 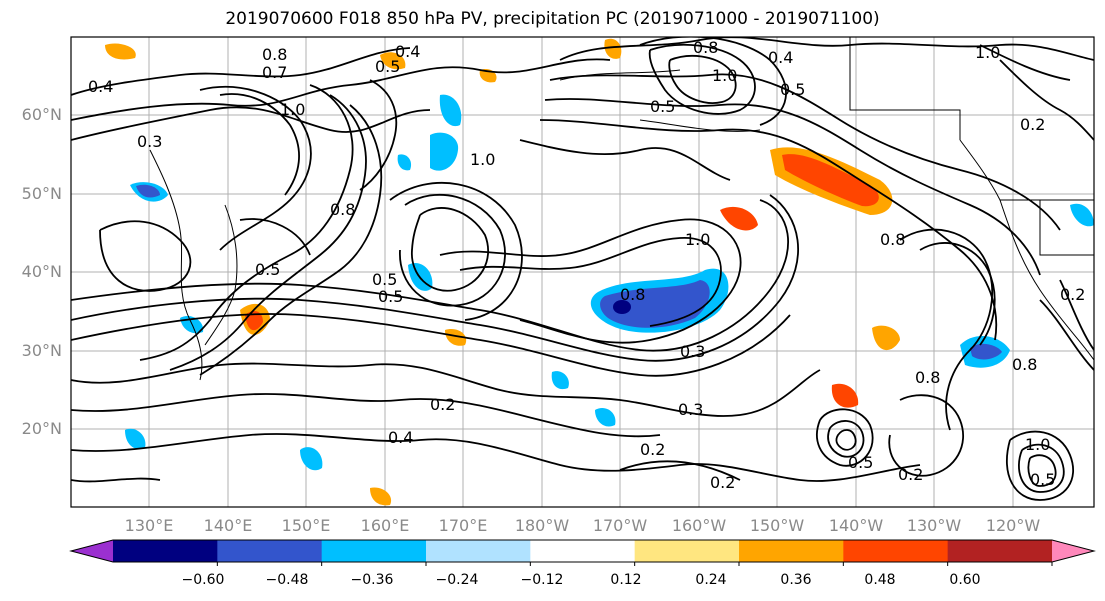 What do you see at coordinates (880, 580) in the screenshot?
I see `colorbar-tick-label: 0.48` at bounding box center [880, 580].